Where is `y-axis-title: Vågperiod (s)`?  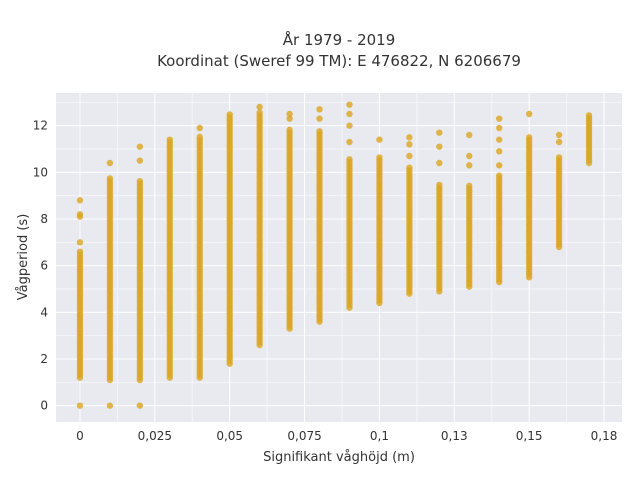 y-axis-title: Vågperiod (s) is located at coordinates (23, 257).